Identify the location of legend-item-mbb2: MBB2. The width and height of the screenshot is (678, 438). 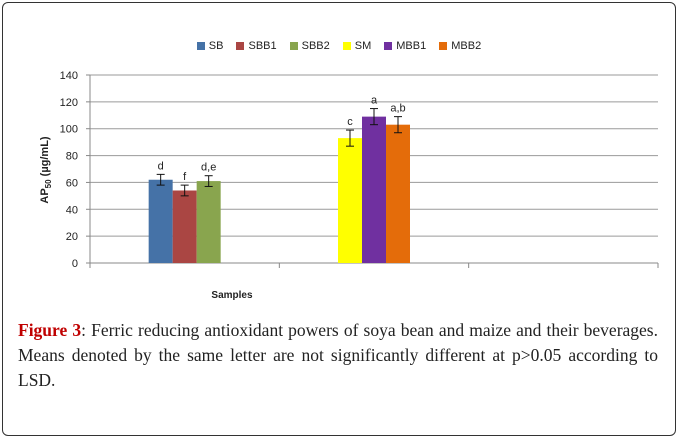
(460, 46).